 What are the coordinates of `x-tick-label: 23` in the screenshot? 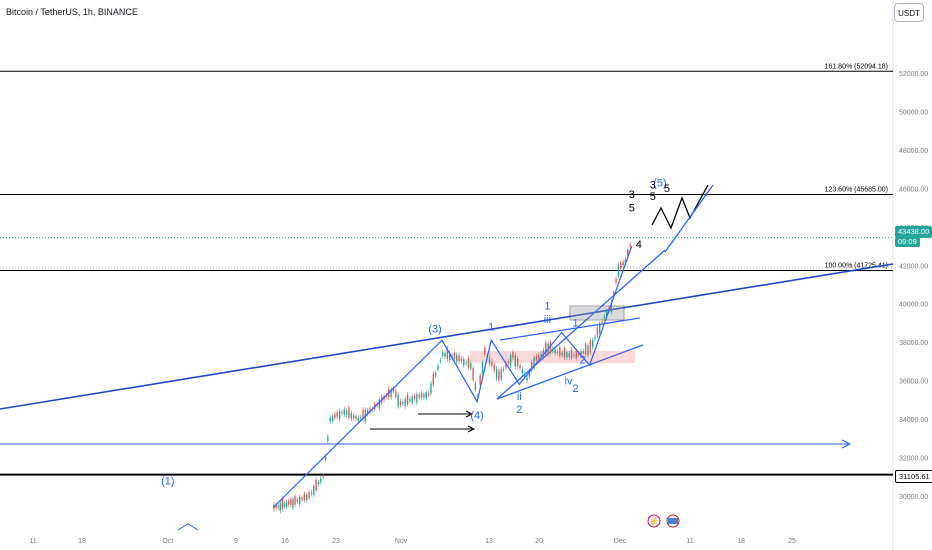 It's located at (336, 541).